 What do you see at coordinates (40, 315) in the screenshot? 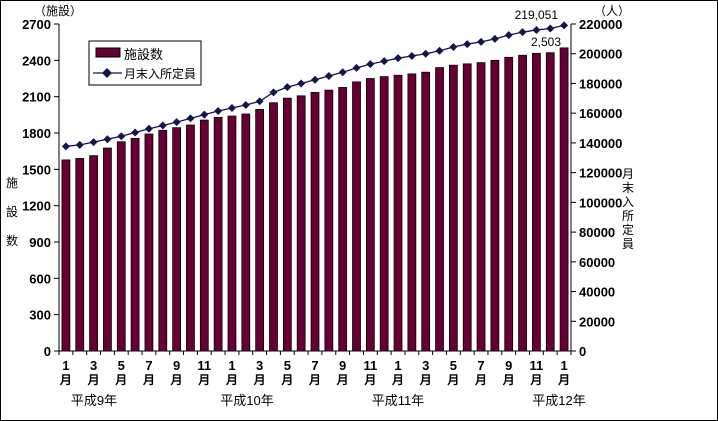
I see `left-axis-tick-label: 300` at bounding box center [40, 315].